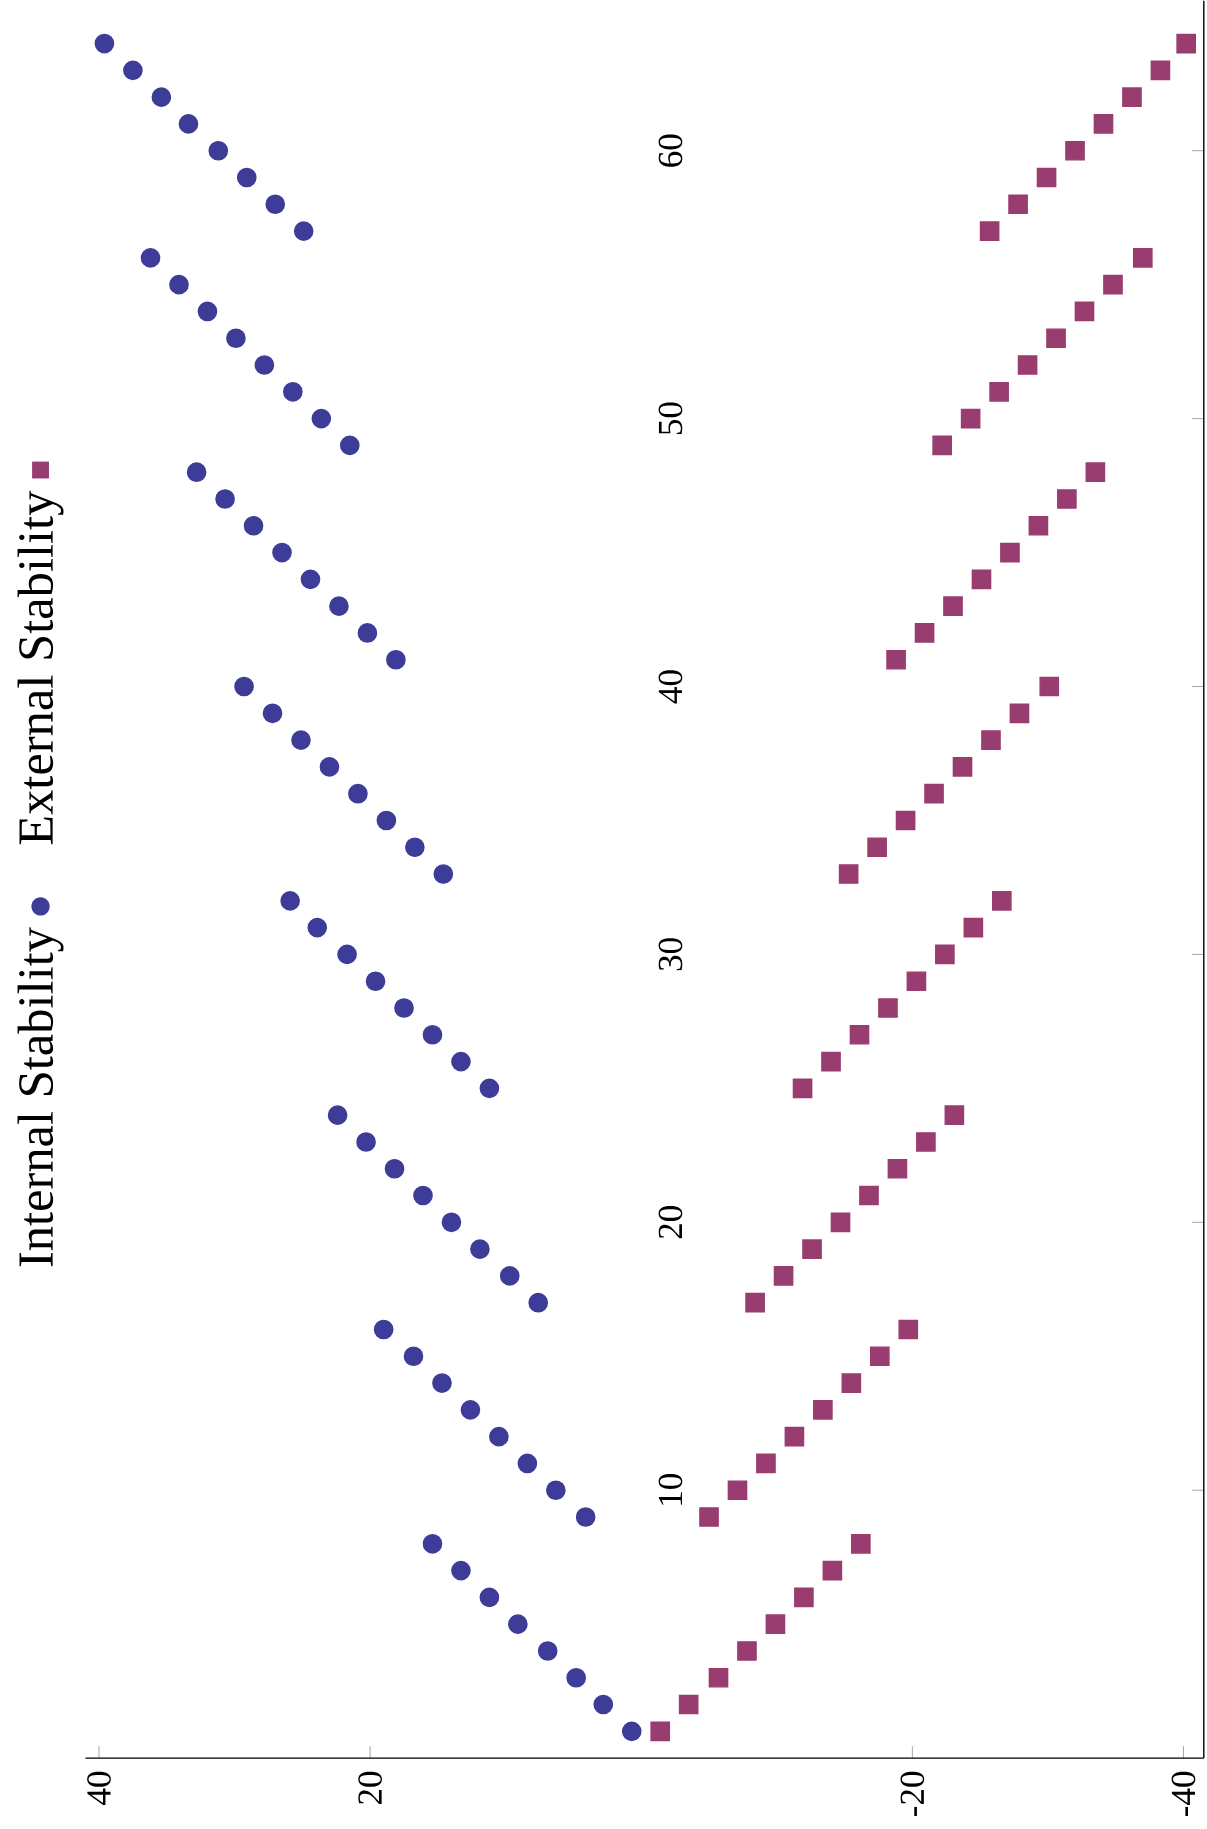 This screenshot has width=1207, height=1829. Describe the element at coordinates (370, 1788) in the screenshot. I see `x-tick-label: 20` at that location.